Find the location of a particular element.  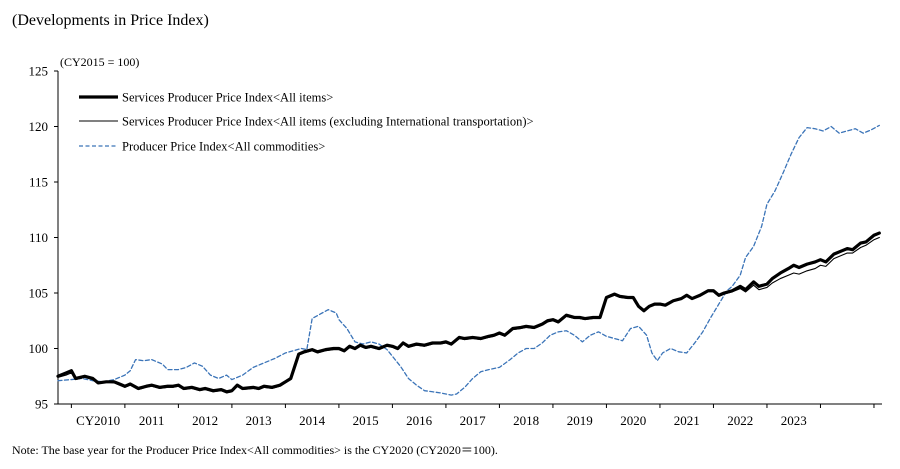

y-tick-label: 100 is located at coordinates (39, 348).